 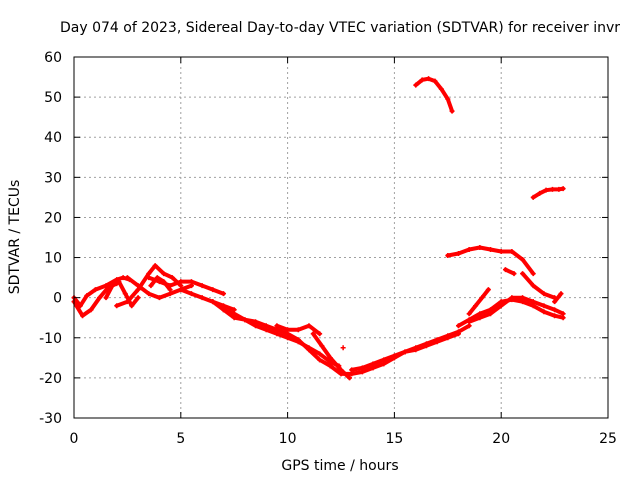 What do you see at coordinates (74, 439) in the screenshot?
I see `x-tick-label: 0` at bounding box center [74, 439].